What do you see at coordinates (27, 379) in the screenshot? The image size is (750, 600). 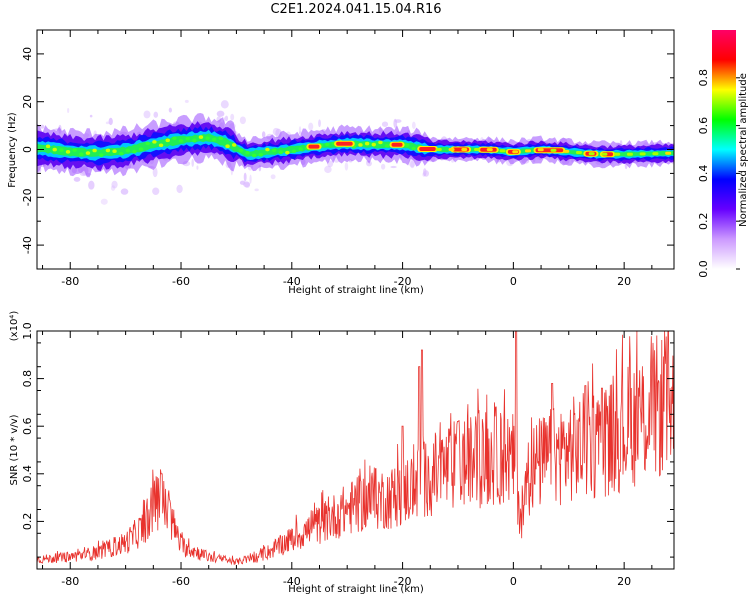 I see `y-tick-label: 0.8` at bounding box center [27, 379].